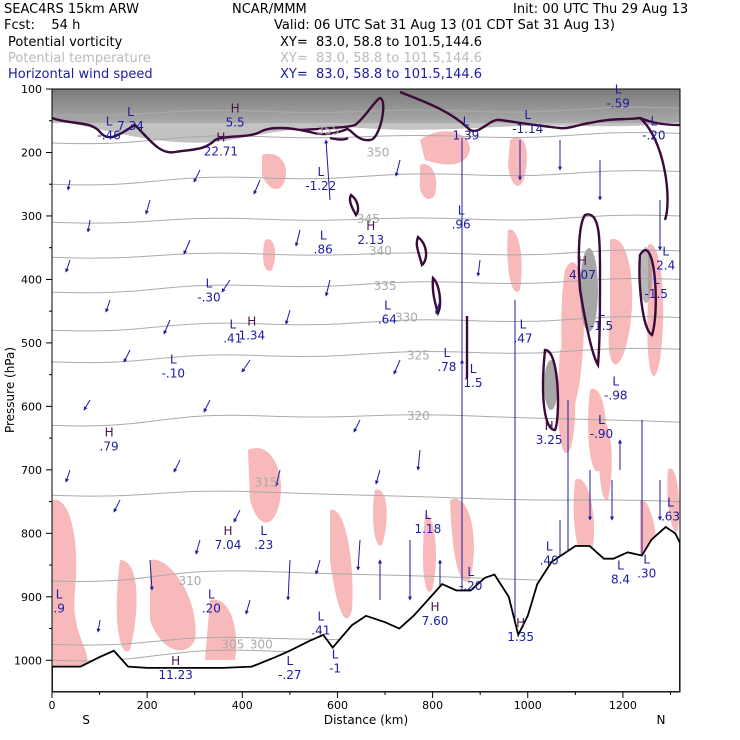 The height and width of the screenshot is (740, 740). I want to click on extremum-value: .79, so click(109, 446).